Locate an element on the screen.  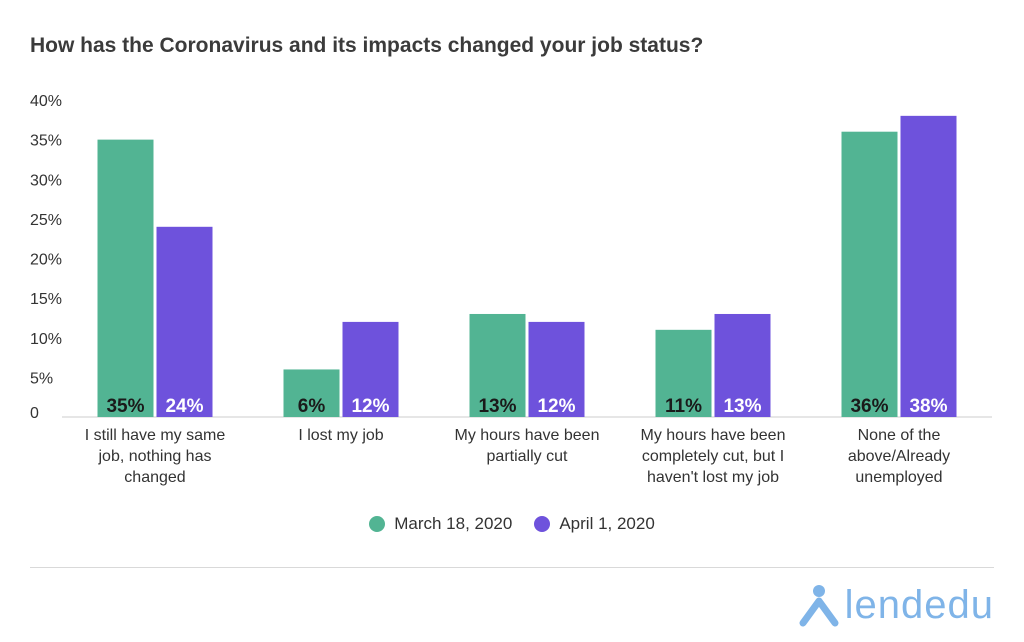
legend-label-march: March 18, 2020 is located at coordinates (453, 523).